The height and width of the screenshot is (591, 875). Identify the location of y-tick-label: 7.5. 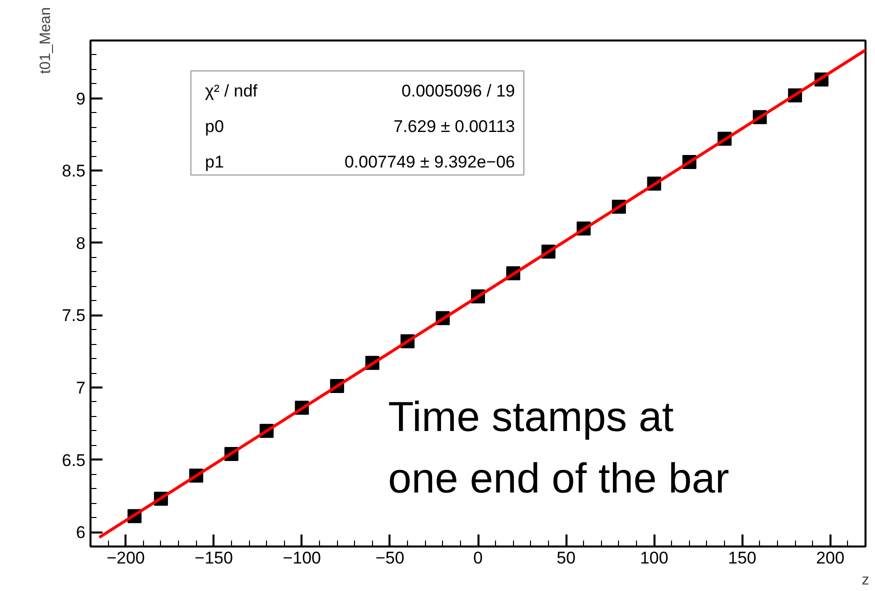
(74, 316).